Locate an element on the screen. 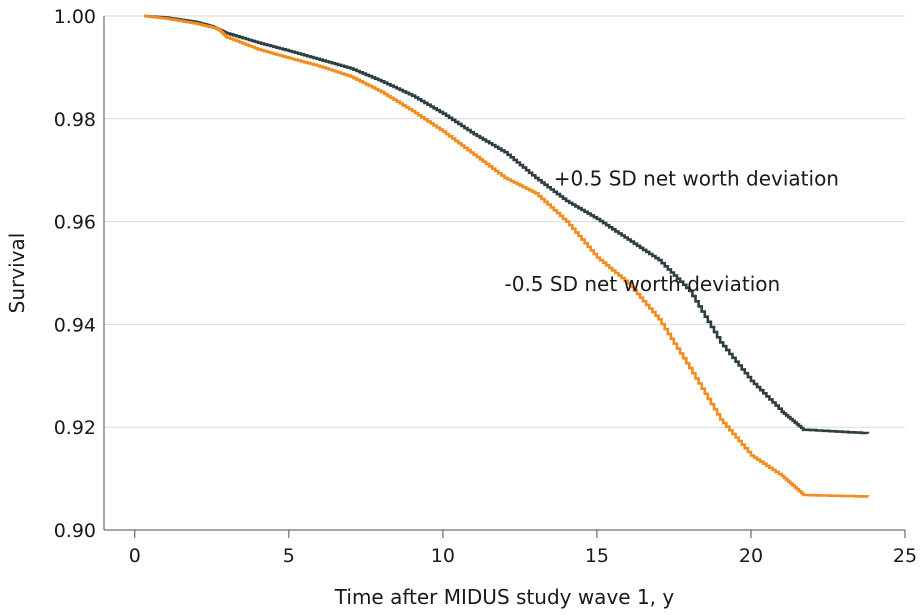 Image resolution: width=923 pixels, height=615 pixels. x-tick-label: 15 is located at coordinates (597, 556).